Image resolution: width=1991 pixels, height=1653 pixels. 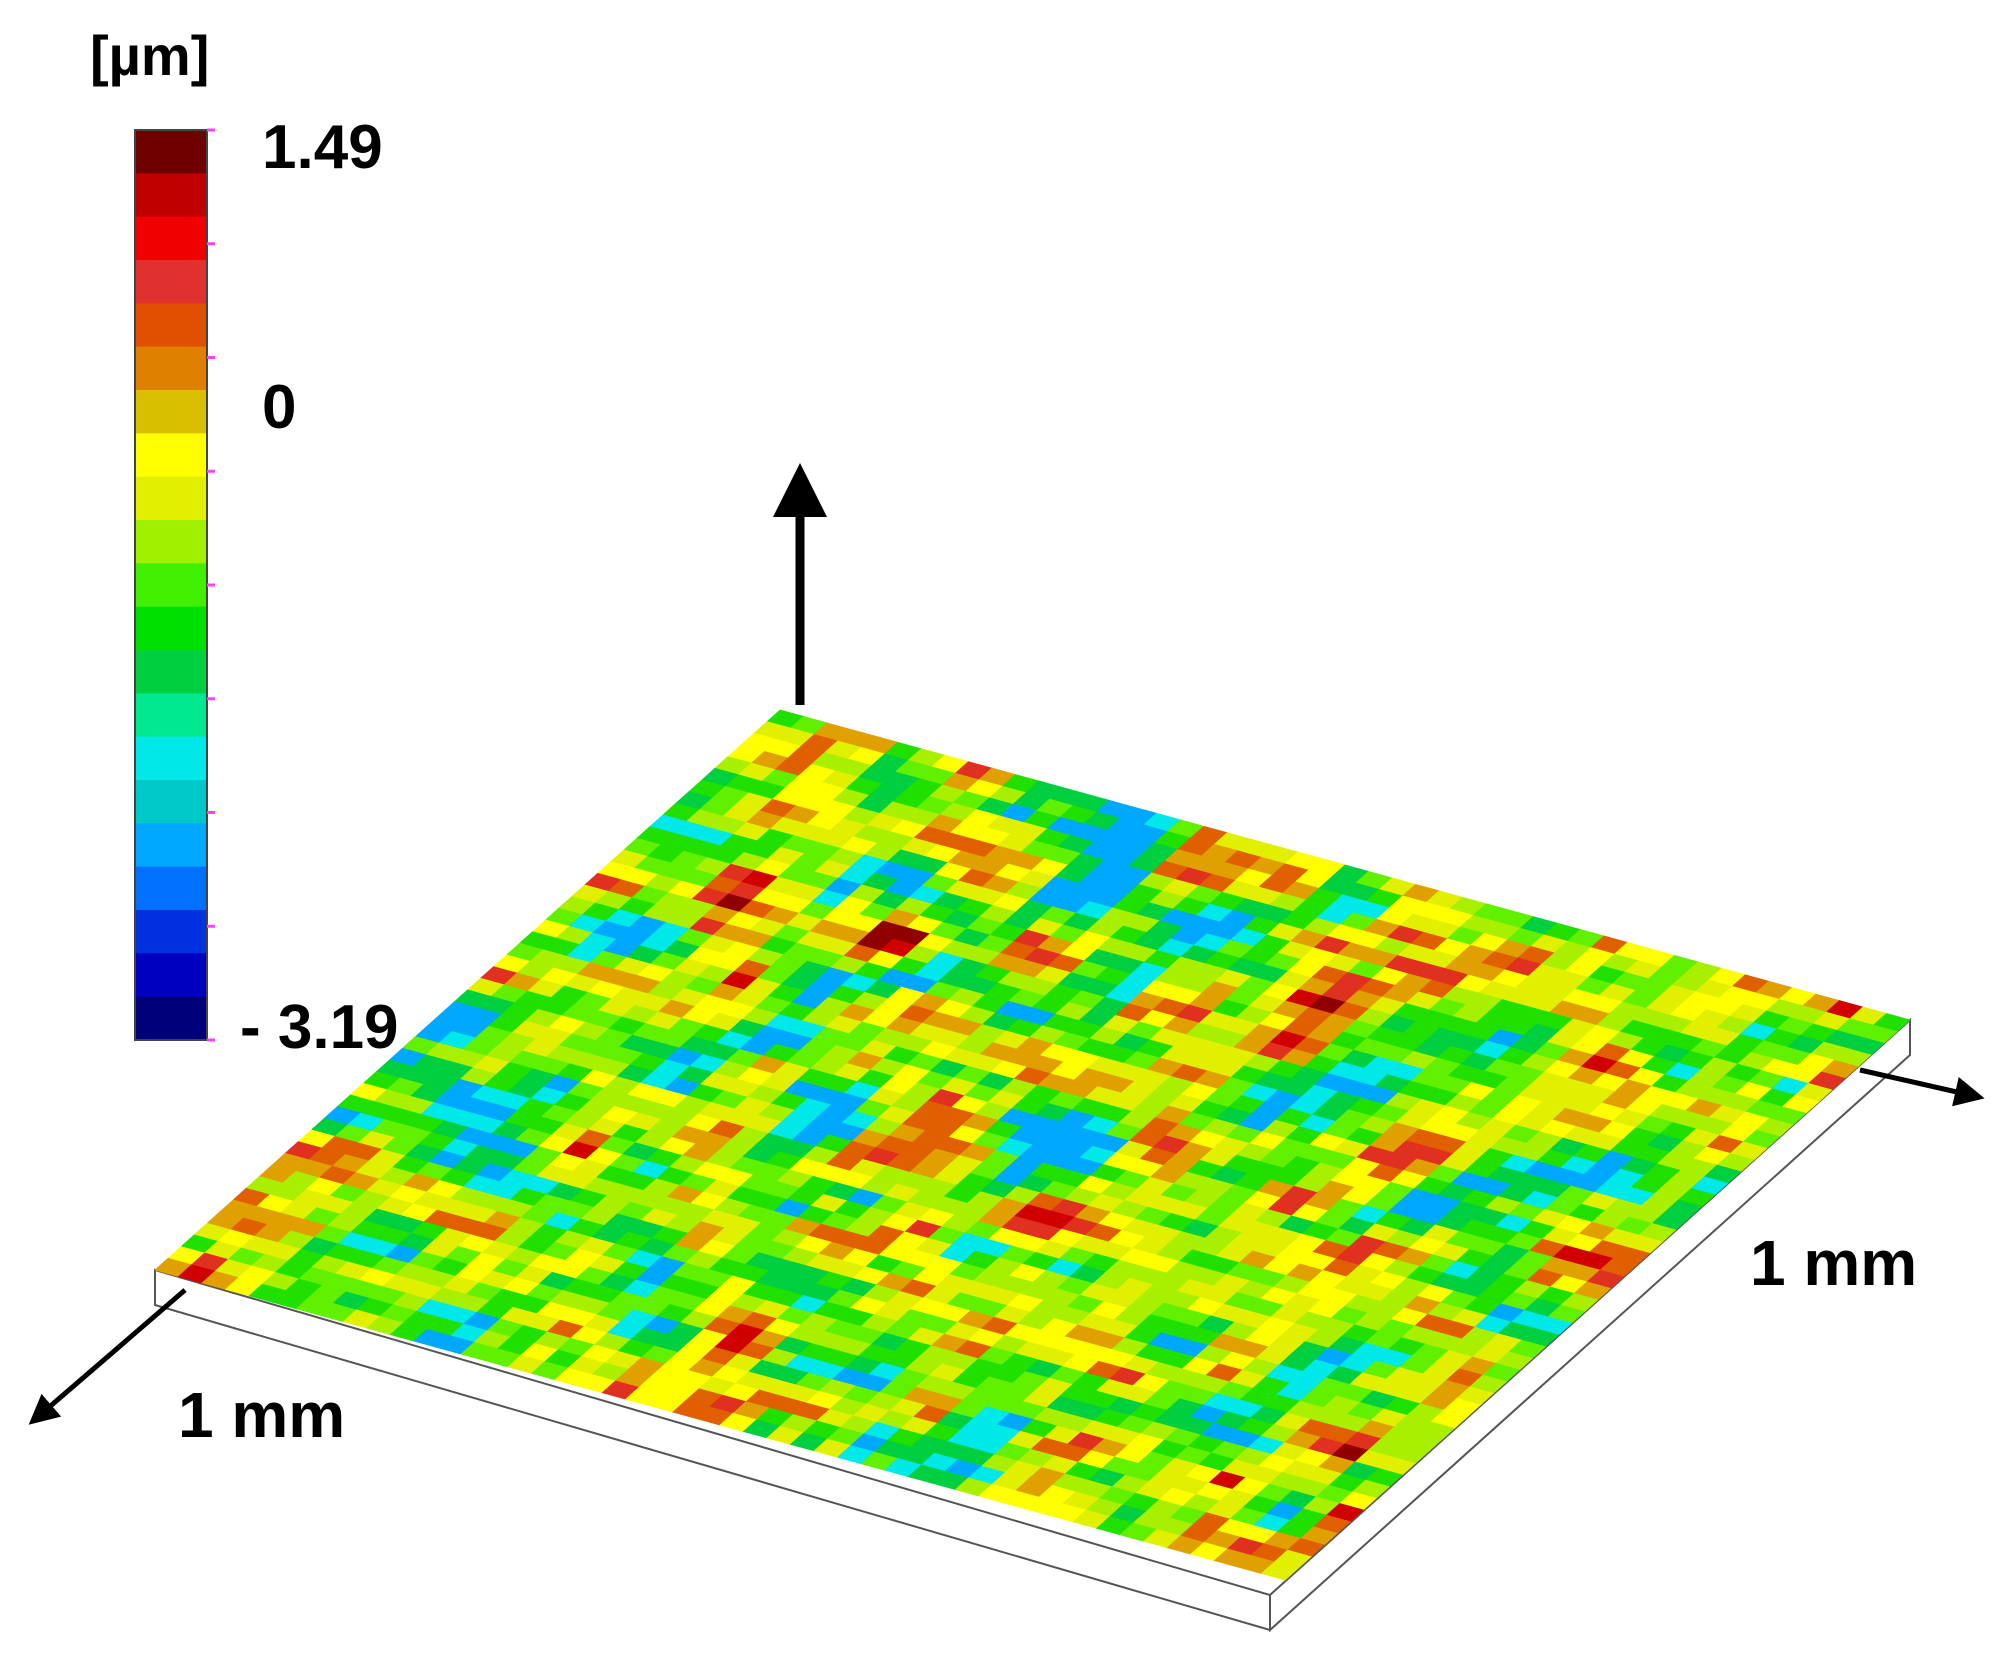 I want to click on colorbar-unit-label: [µm], so click(x=149, y=55).